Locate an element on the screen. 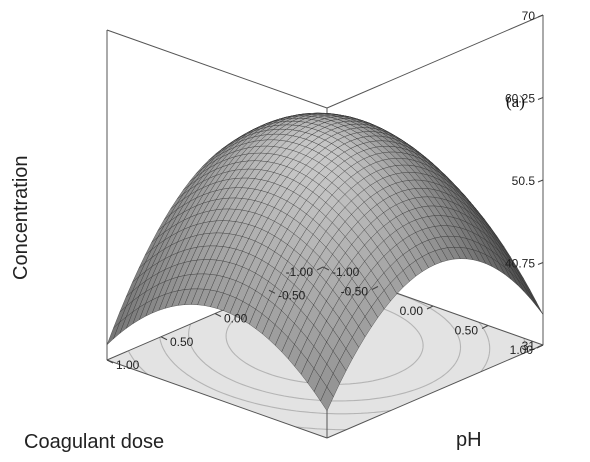 This screenshot has height=462, width=590. z-tick-label: 60.25 is located at coordinates (520, 99).